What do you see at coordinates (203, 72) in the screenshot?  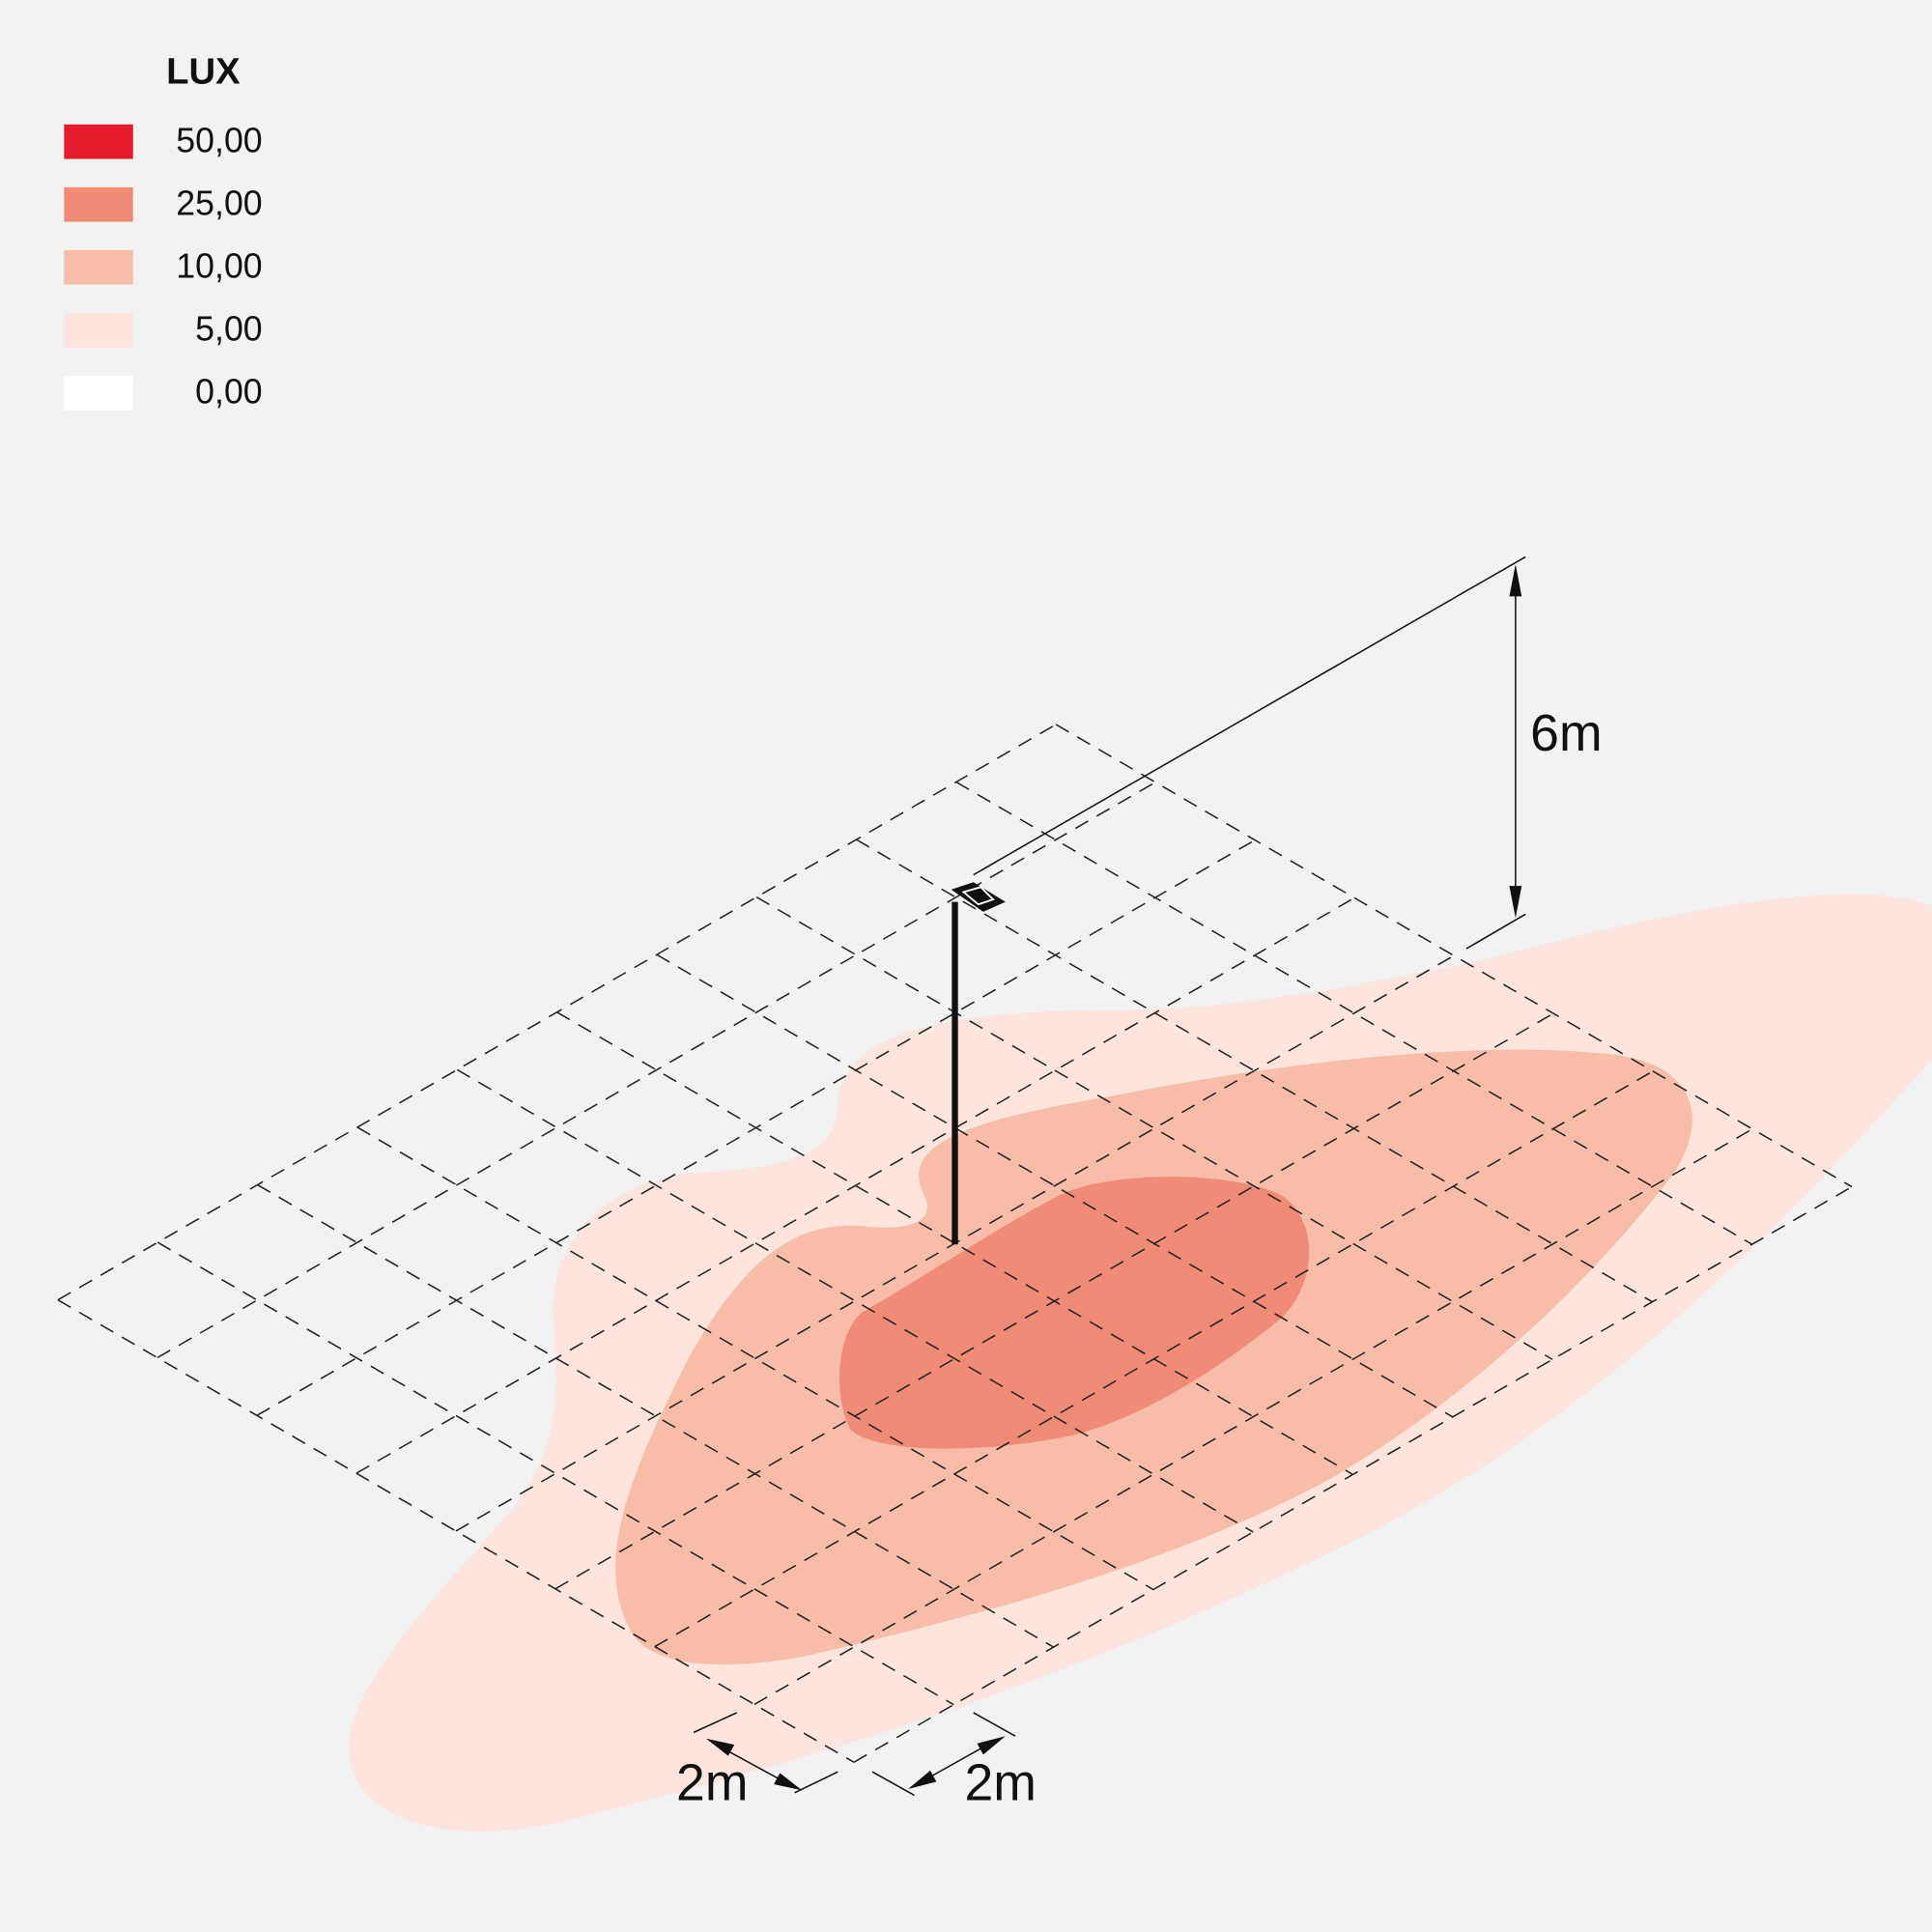 I see `legend-title: LUX` at bounding box center [203, 72].